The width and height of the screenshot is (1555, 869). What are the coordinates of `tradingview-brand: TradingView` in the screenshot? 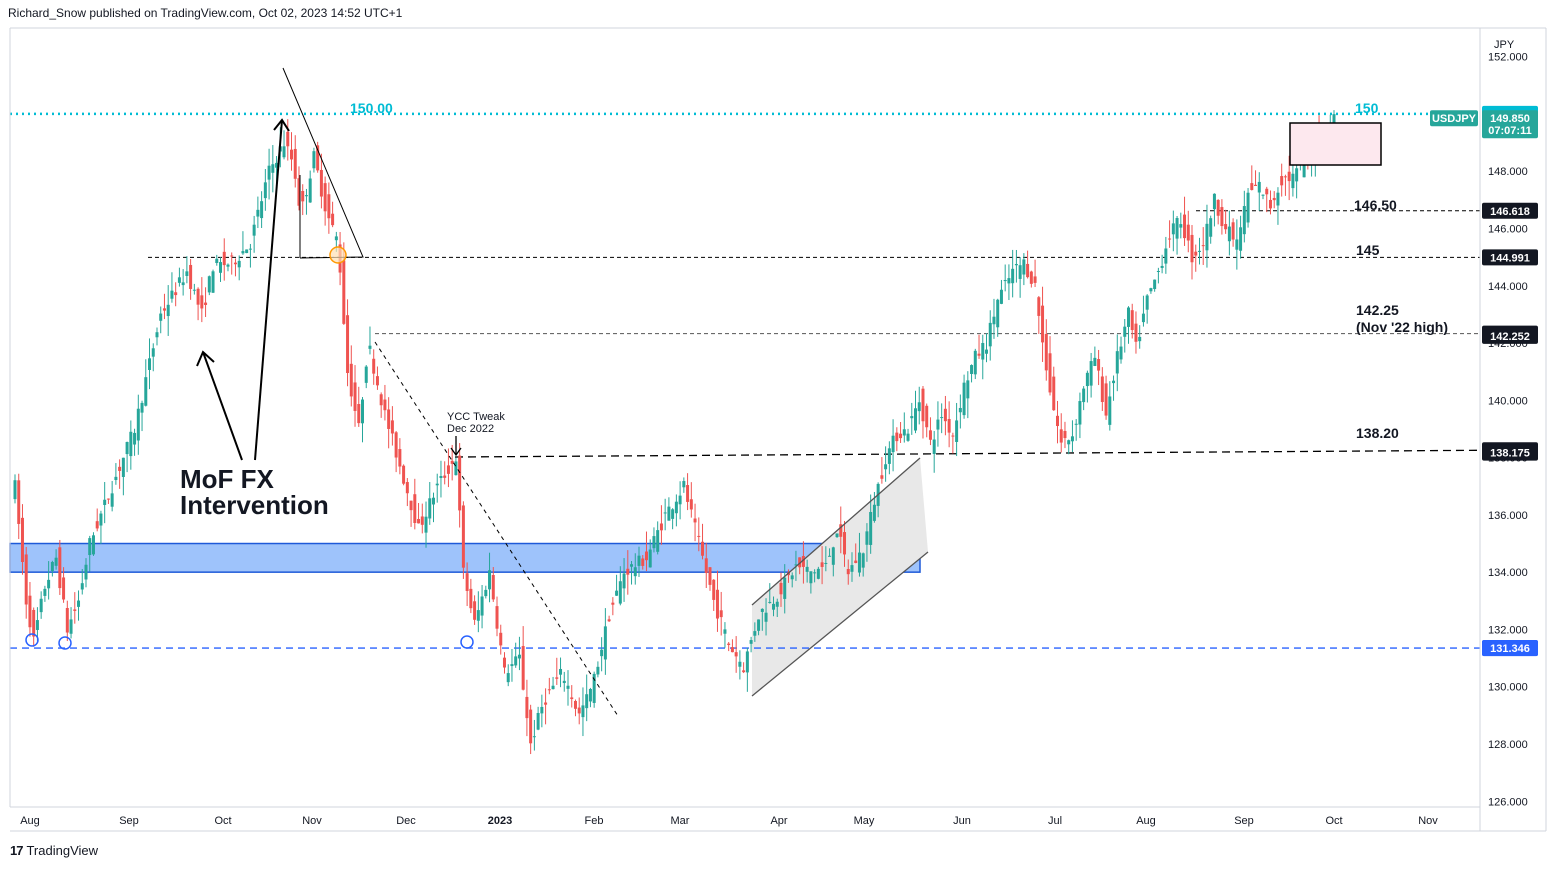 It's located at (62, 850).